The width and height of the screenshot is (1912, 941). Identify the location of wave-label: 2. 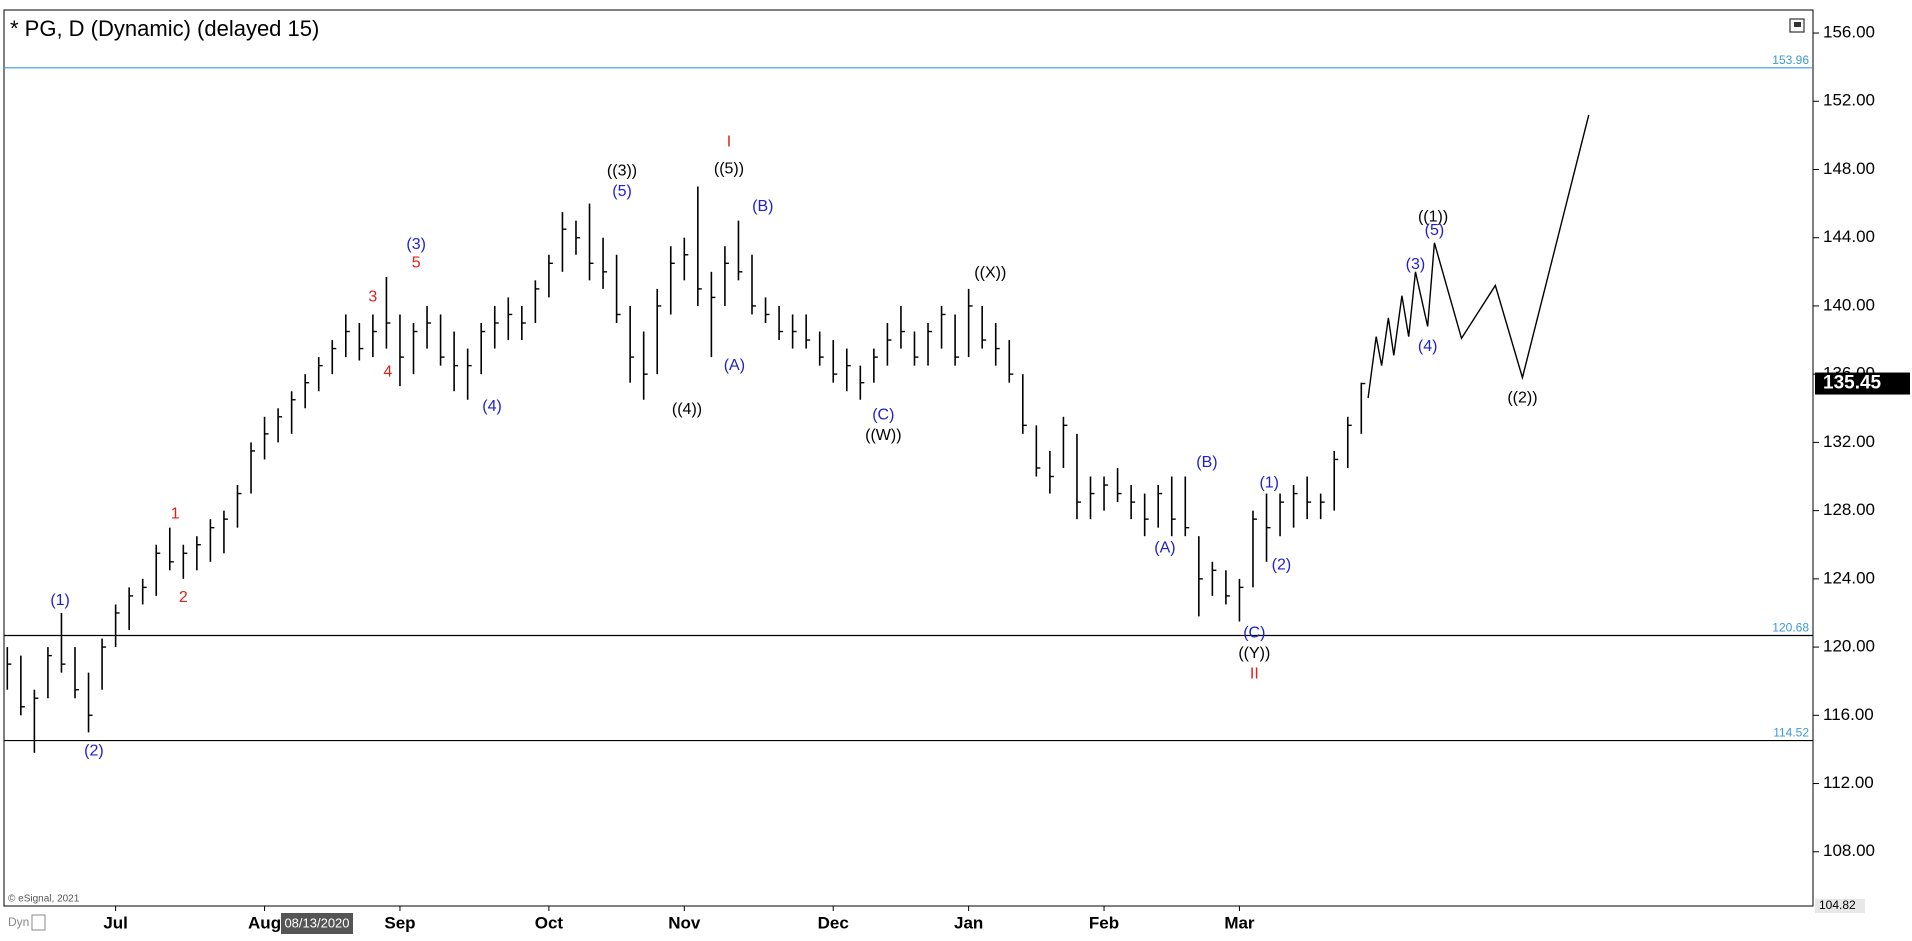
(183, 597).